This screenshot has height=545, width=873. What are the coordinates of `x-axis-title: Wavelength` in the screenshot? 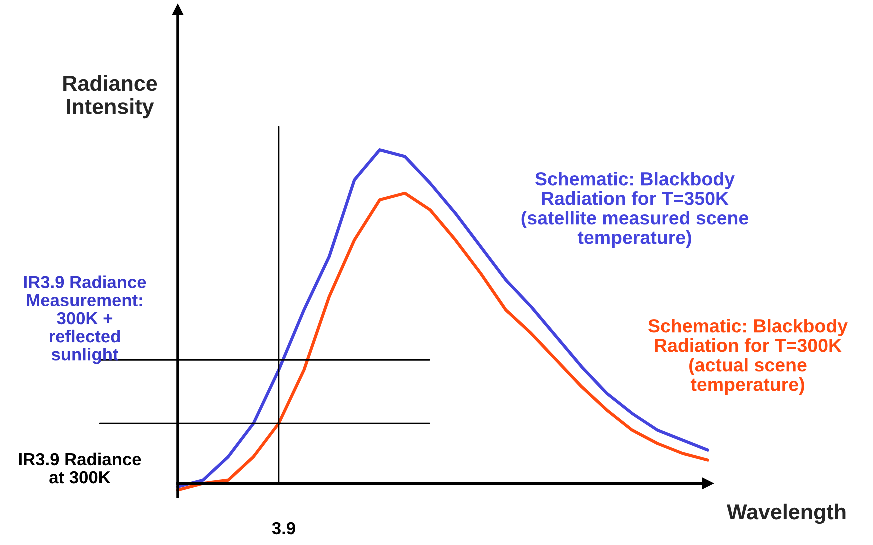 It's located at (786, 514).